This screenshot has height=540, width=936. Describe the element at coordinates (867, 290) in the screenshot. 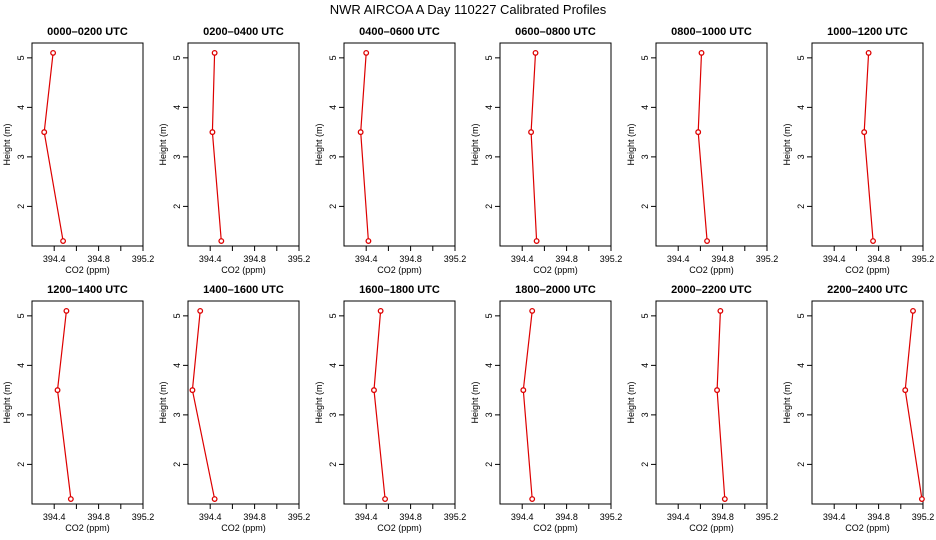

I see `panel-title: 2200–2400 UTC` at that location.